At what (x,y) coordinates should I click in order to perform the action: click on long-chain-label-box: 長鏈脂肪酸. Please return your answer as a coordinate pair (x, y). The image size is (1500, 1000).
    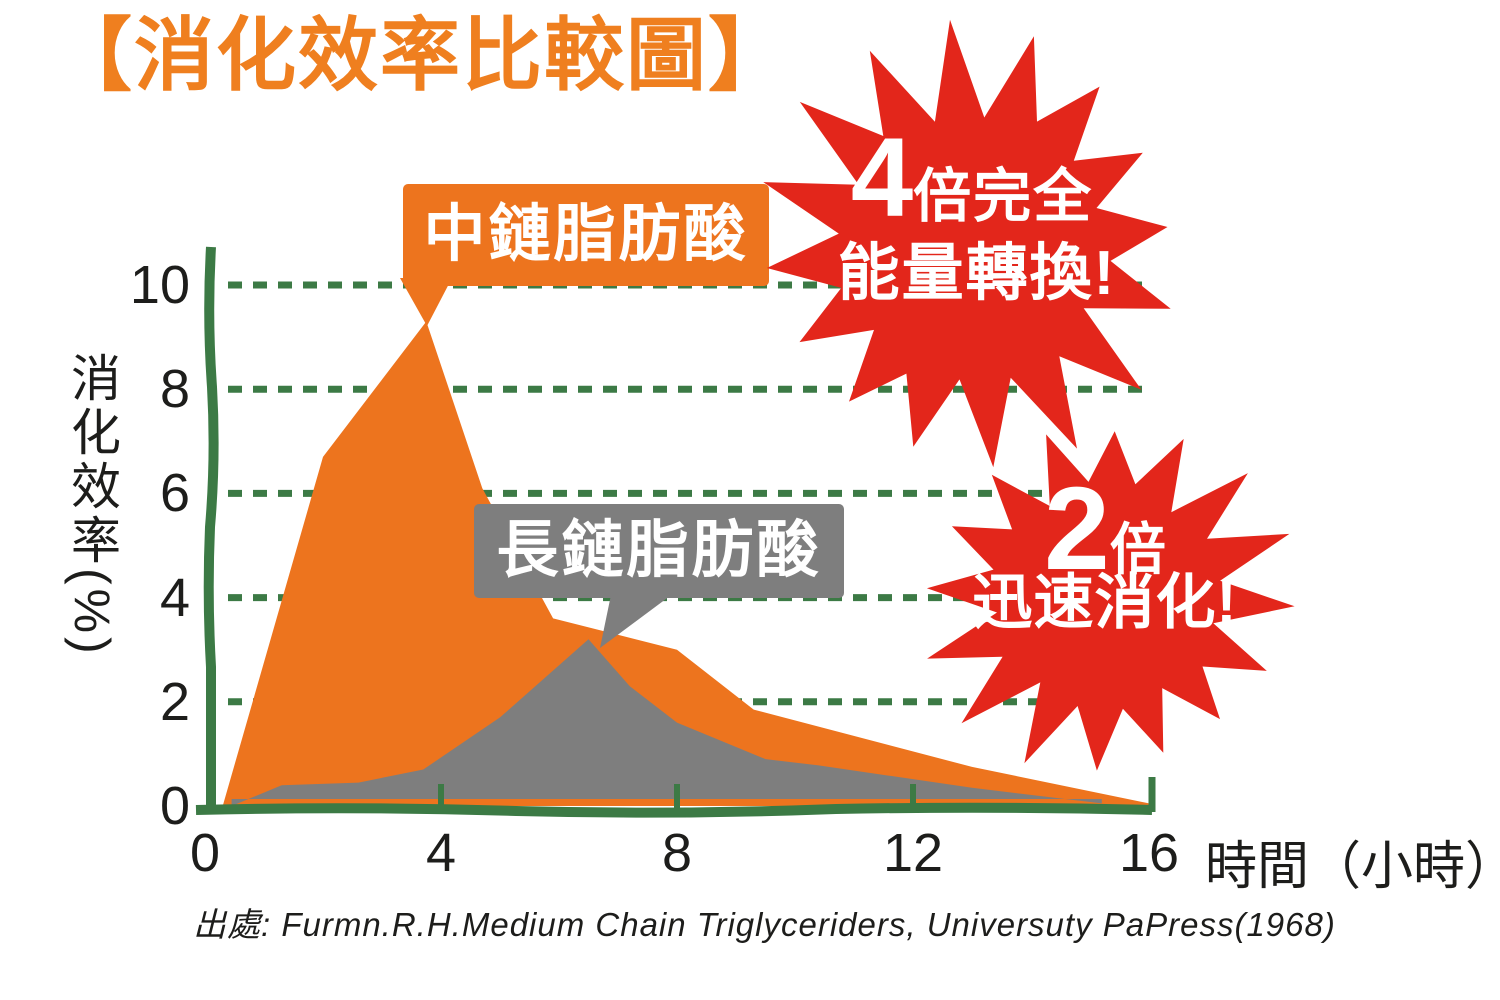
    Looking at the image, I should click on (659, 551).